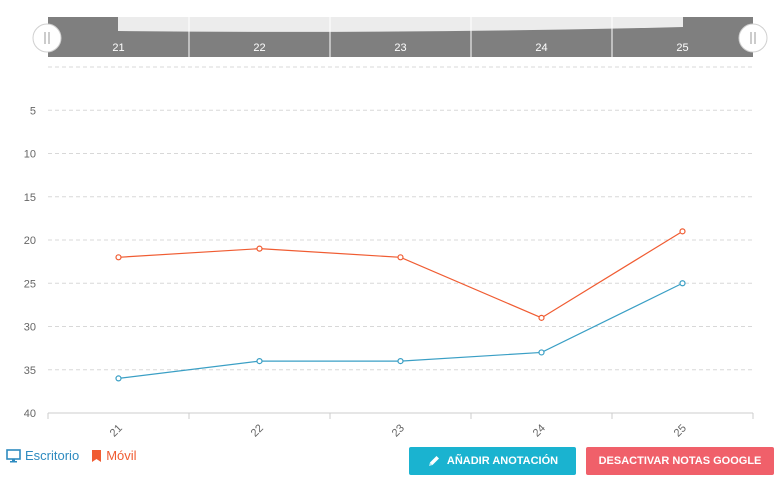  Describe the element at coordinates (541, 48) in the screenshot. I see `navigator-tick-label: 24` at that location.